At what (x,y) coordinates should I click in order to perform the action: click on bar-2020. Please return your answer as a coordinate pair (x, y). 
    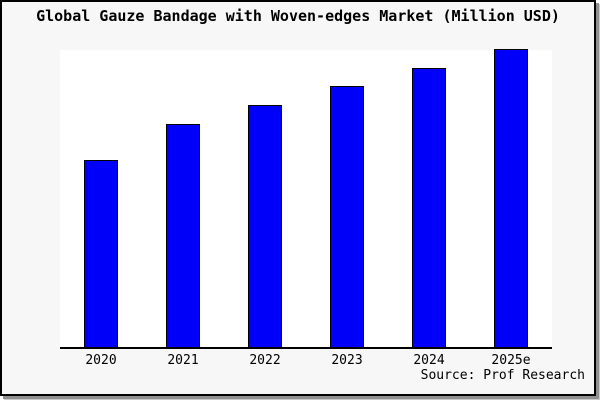
    Looking at the image, I should click on (101, 253).